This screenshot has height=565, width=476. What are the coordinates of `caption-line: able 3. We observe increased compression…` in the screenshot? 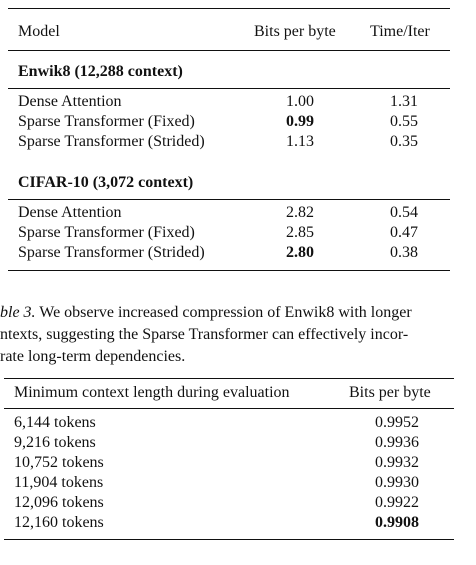 It's located at (236, 313).